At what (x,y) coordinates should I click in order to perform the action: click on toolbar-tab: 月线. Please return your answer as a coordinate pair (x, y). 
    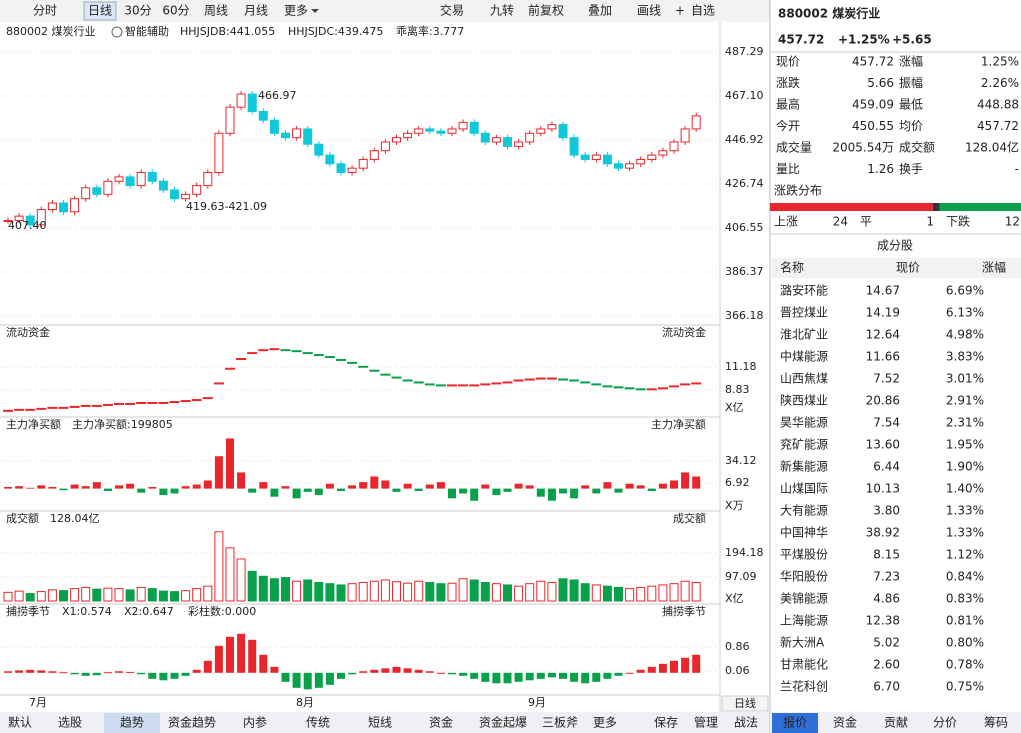
    Looking at the image, I should click on (256, 11).